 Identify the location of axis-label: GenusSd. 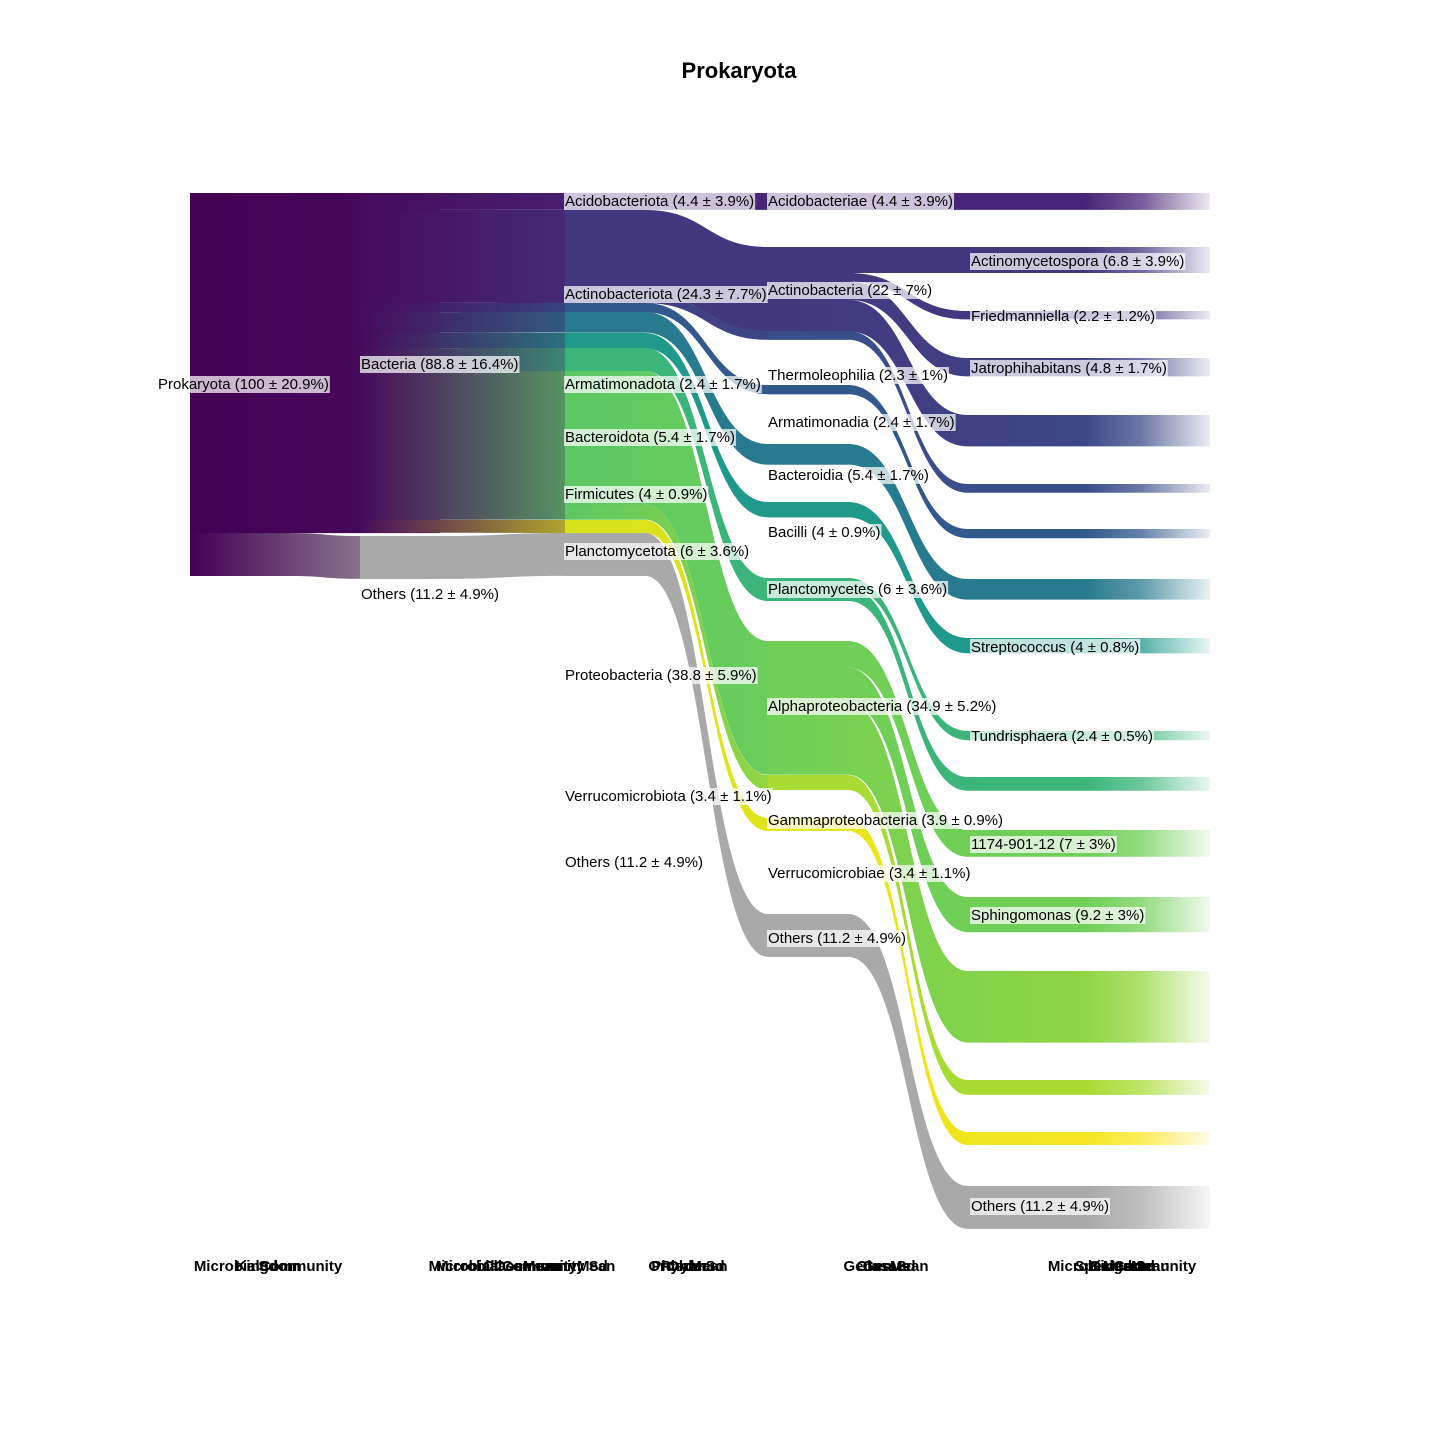
(1122, 1266).